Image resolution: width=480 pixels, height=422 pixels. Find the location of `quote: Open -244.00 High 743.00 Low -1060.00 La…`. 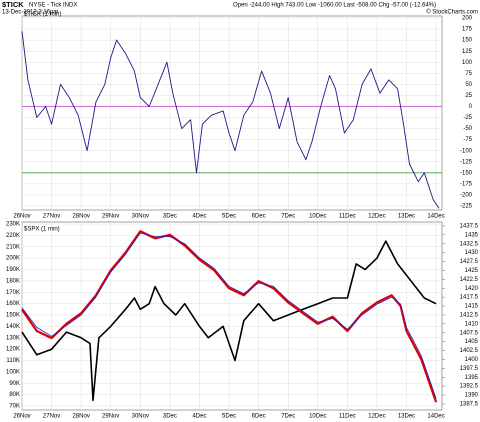

quote: Open -244.00 High 743.00 Low -1060.00 La… is located at coordinates (334, 6).